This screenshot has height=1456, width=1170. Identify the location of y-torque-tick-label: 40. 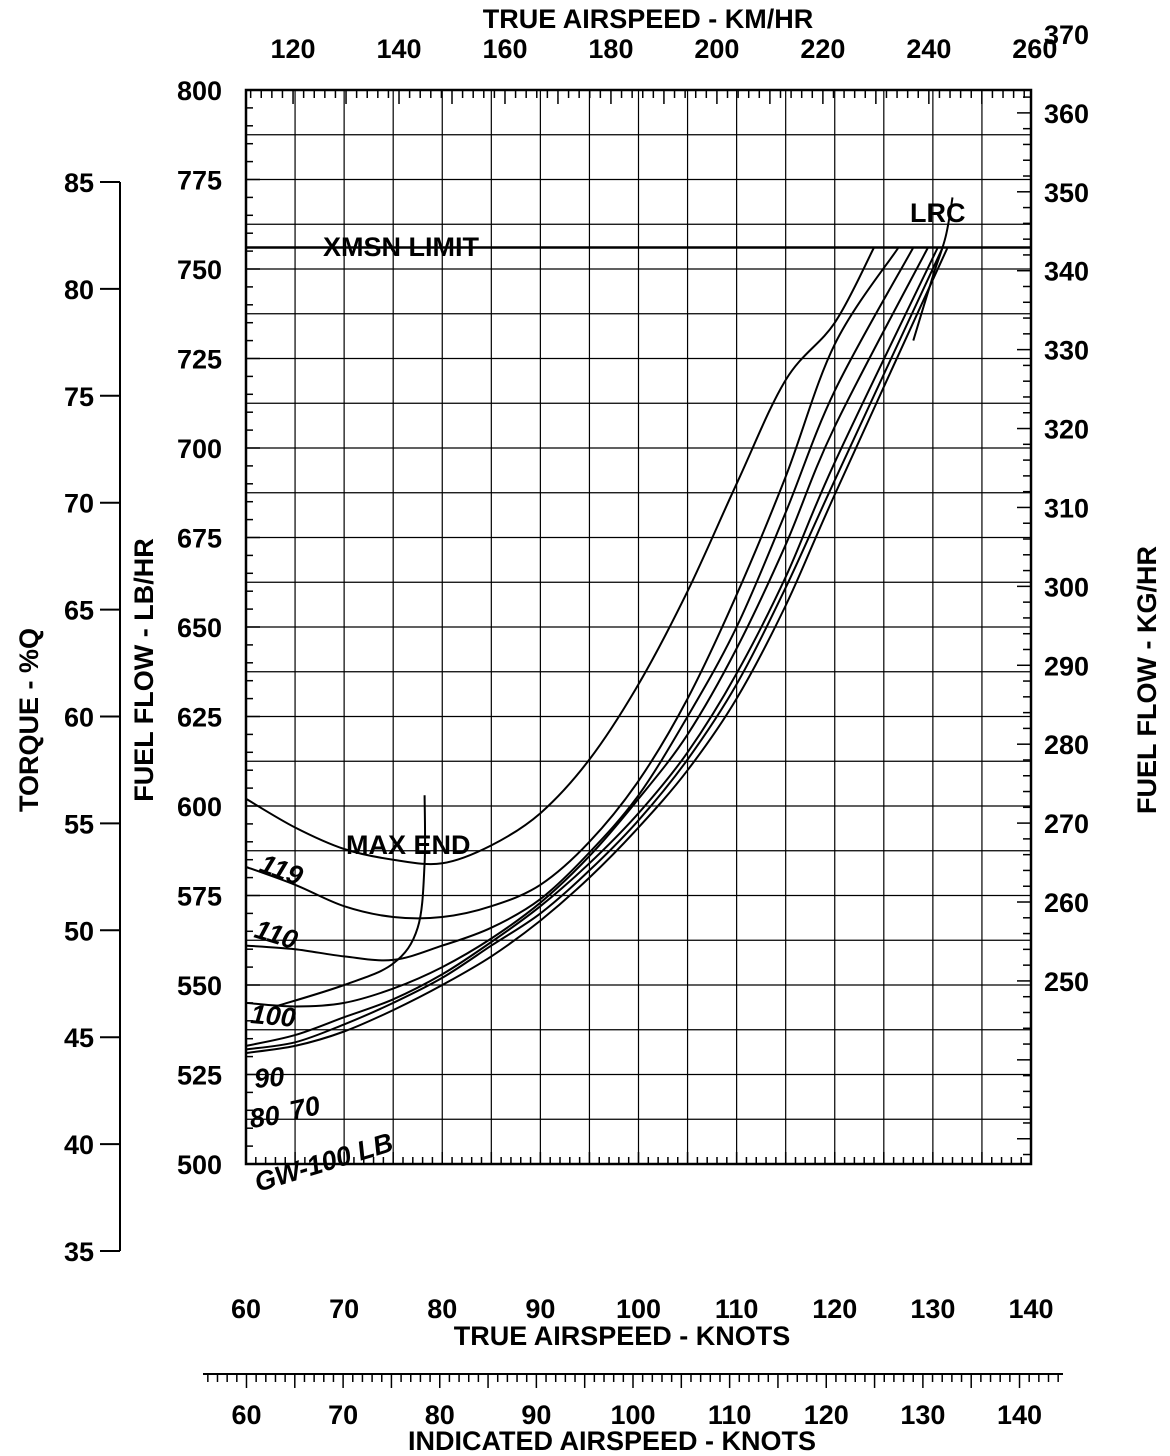
(79, 1145).